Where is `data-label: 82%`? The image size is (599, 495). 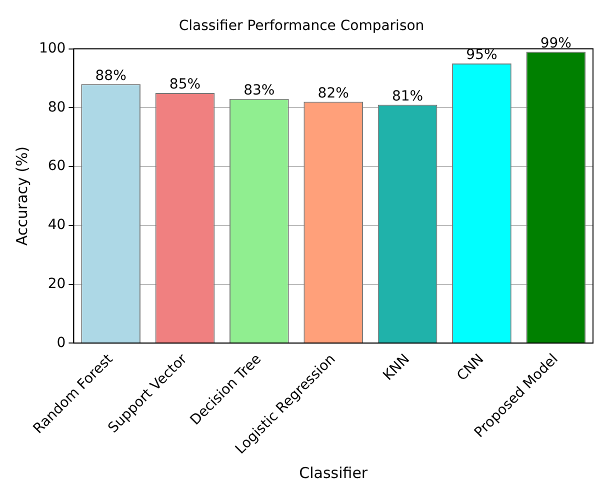
data-label: 82% is located at coordinates (333, 93).